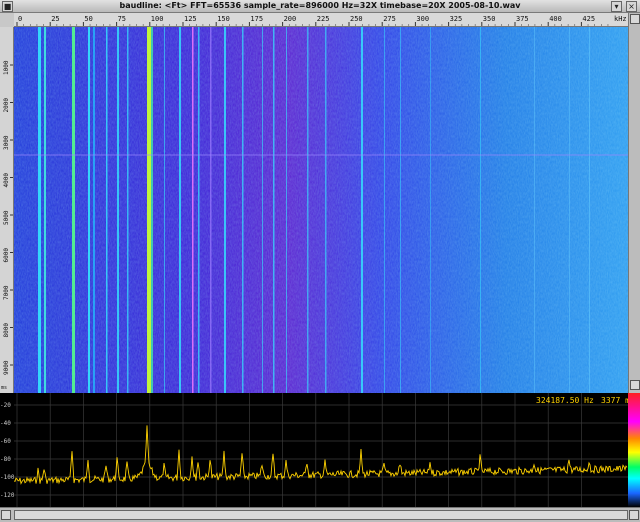  I want to click on freq-tick-label: 125, so click(190, 19).